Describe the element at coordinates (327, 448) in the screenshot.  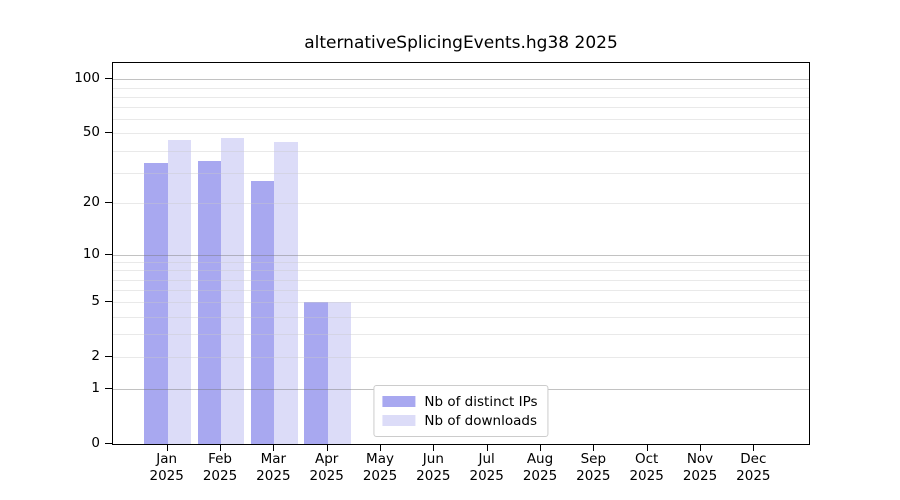
I see `x-axis-tick-apr` at that location.